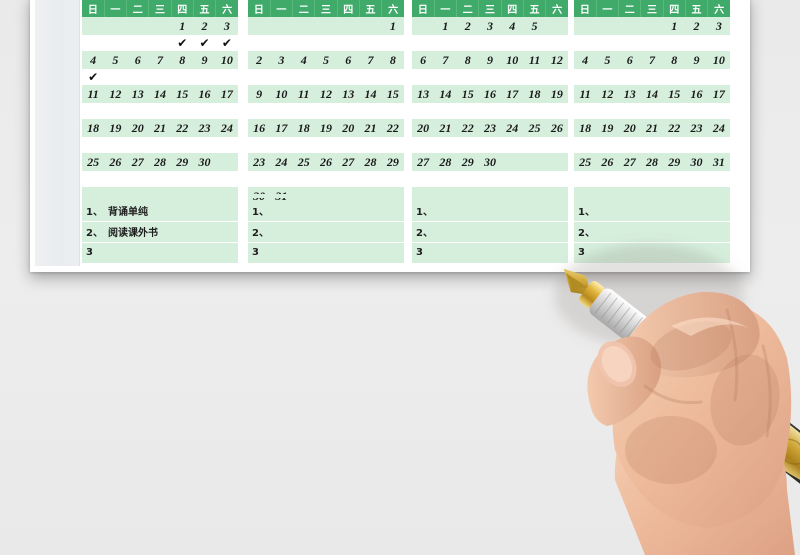  I want to click on day-cell: 9, so click(490, 60).